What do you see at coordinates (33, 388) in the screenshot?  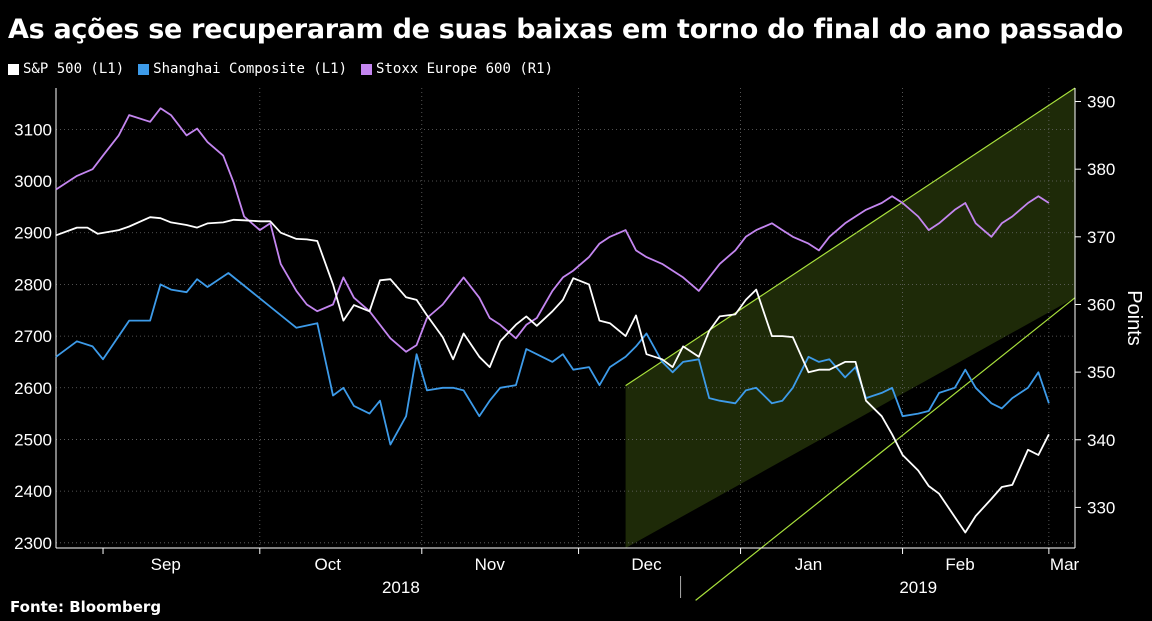 I see `y-left-tick-label: 2600` at bounding box center [33, 388].